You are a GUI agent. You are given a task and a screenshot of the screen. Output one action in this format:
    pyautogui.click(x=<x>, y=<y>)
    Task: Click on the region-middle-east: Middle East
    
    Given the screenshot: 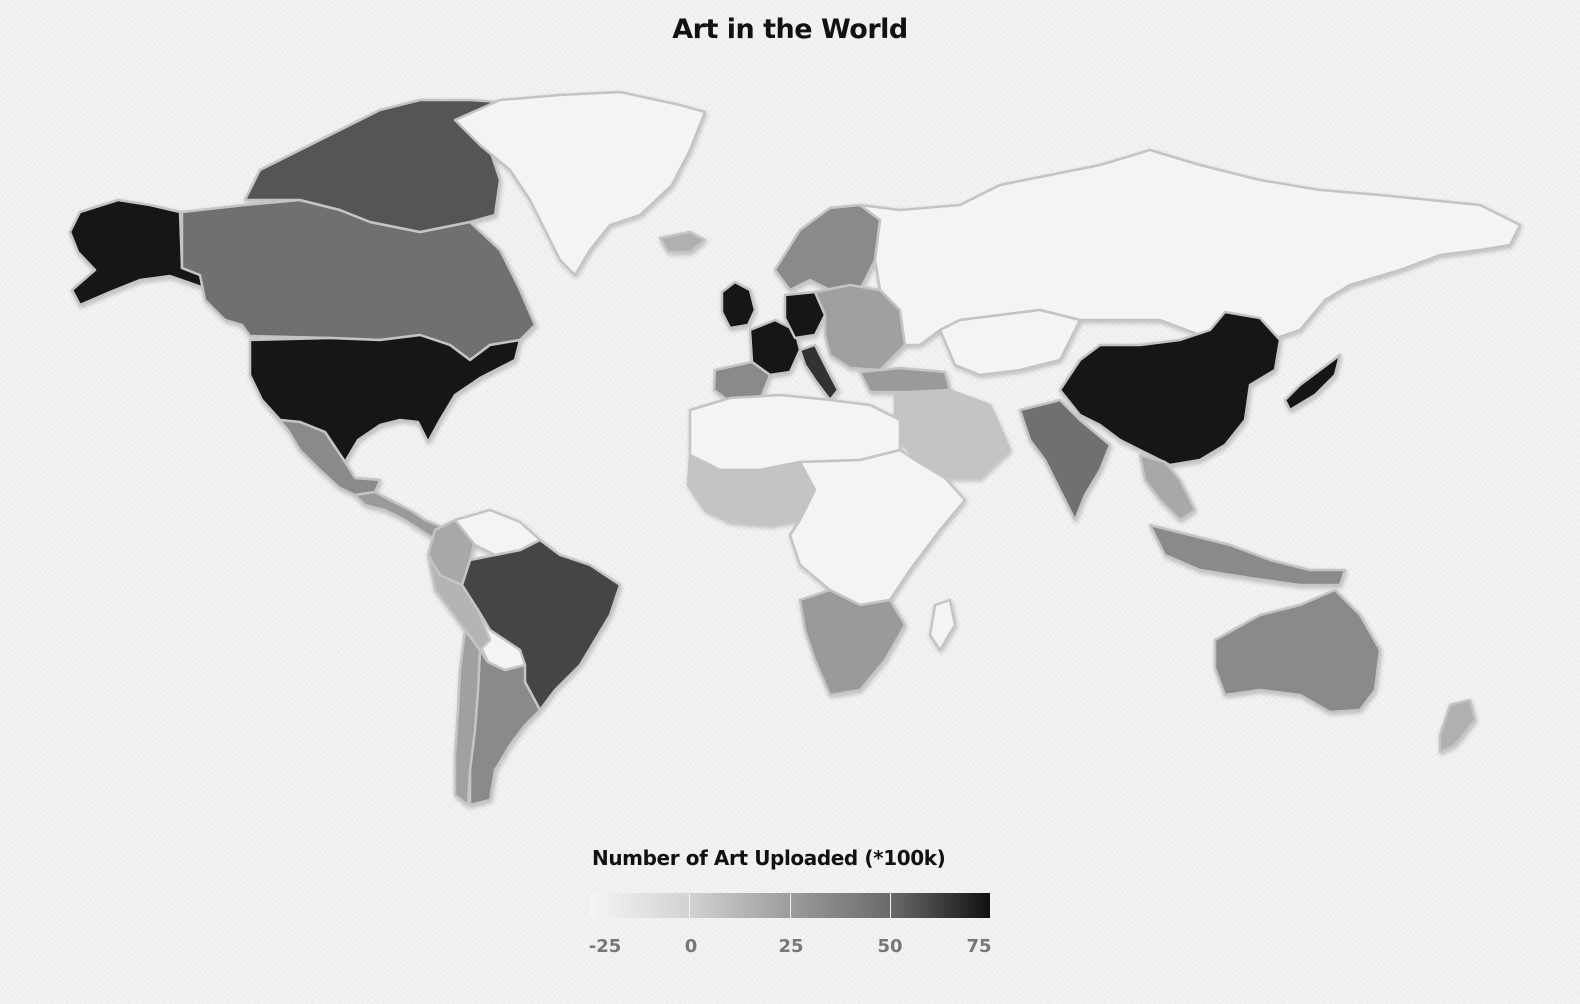 What is the action you would take?
    pyautogui.click(x=952, y=434)
    